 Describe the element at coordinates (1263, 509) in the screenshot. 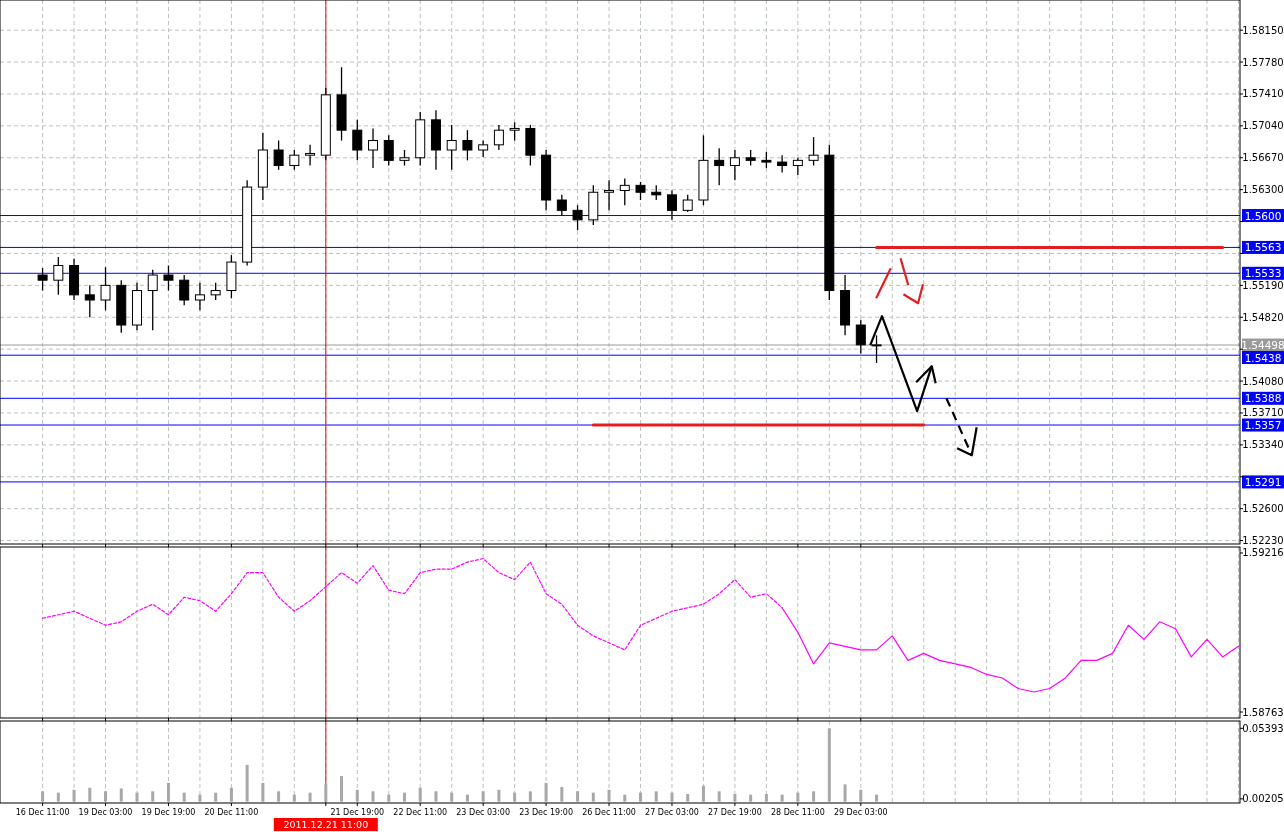

I see `y-tick-label: 1.52600` at that location.